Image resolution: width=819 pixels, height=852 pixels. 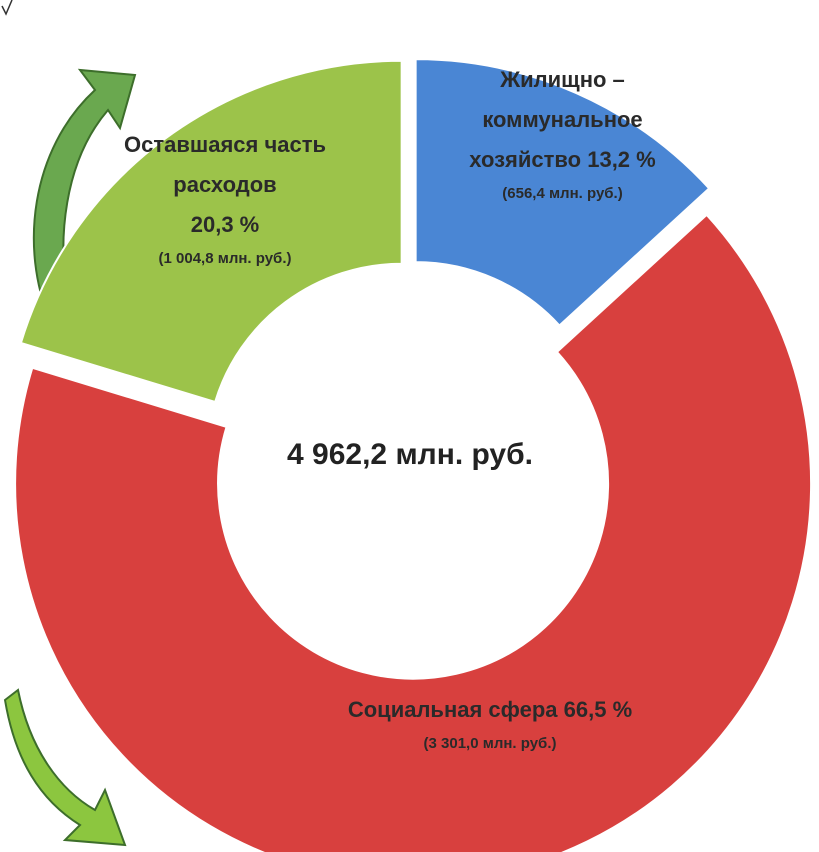 I want to click on value-label: 20,3 %, so click(x=225, y=224).